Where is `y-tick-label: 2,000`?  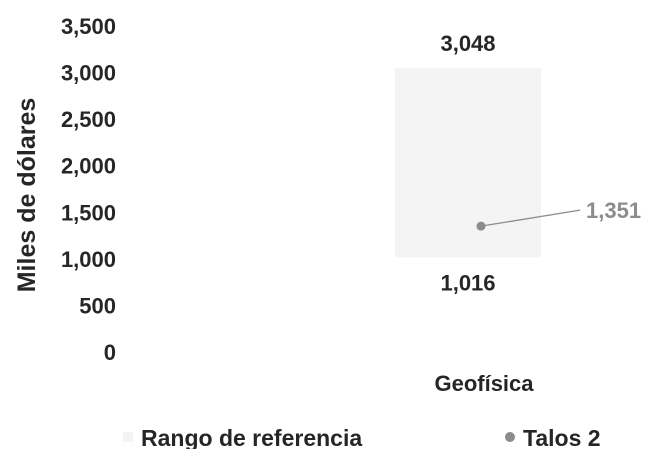 y-tick-label: 2,000 is located at coordinates (88, 166).